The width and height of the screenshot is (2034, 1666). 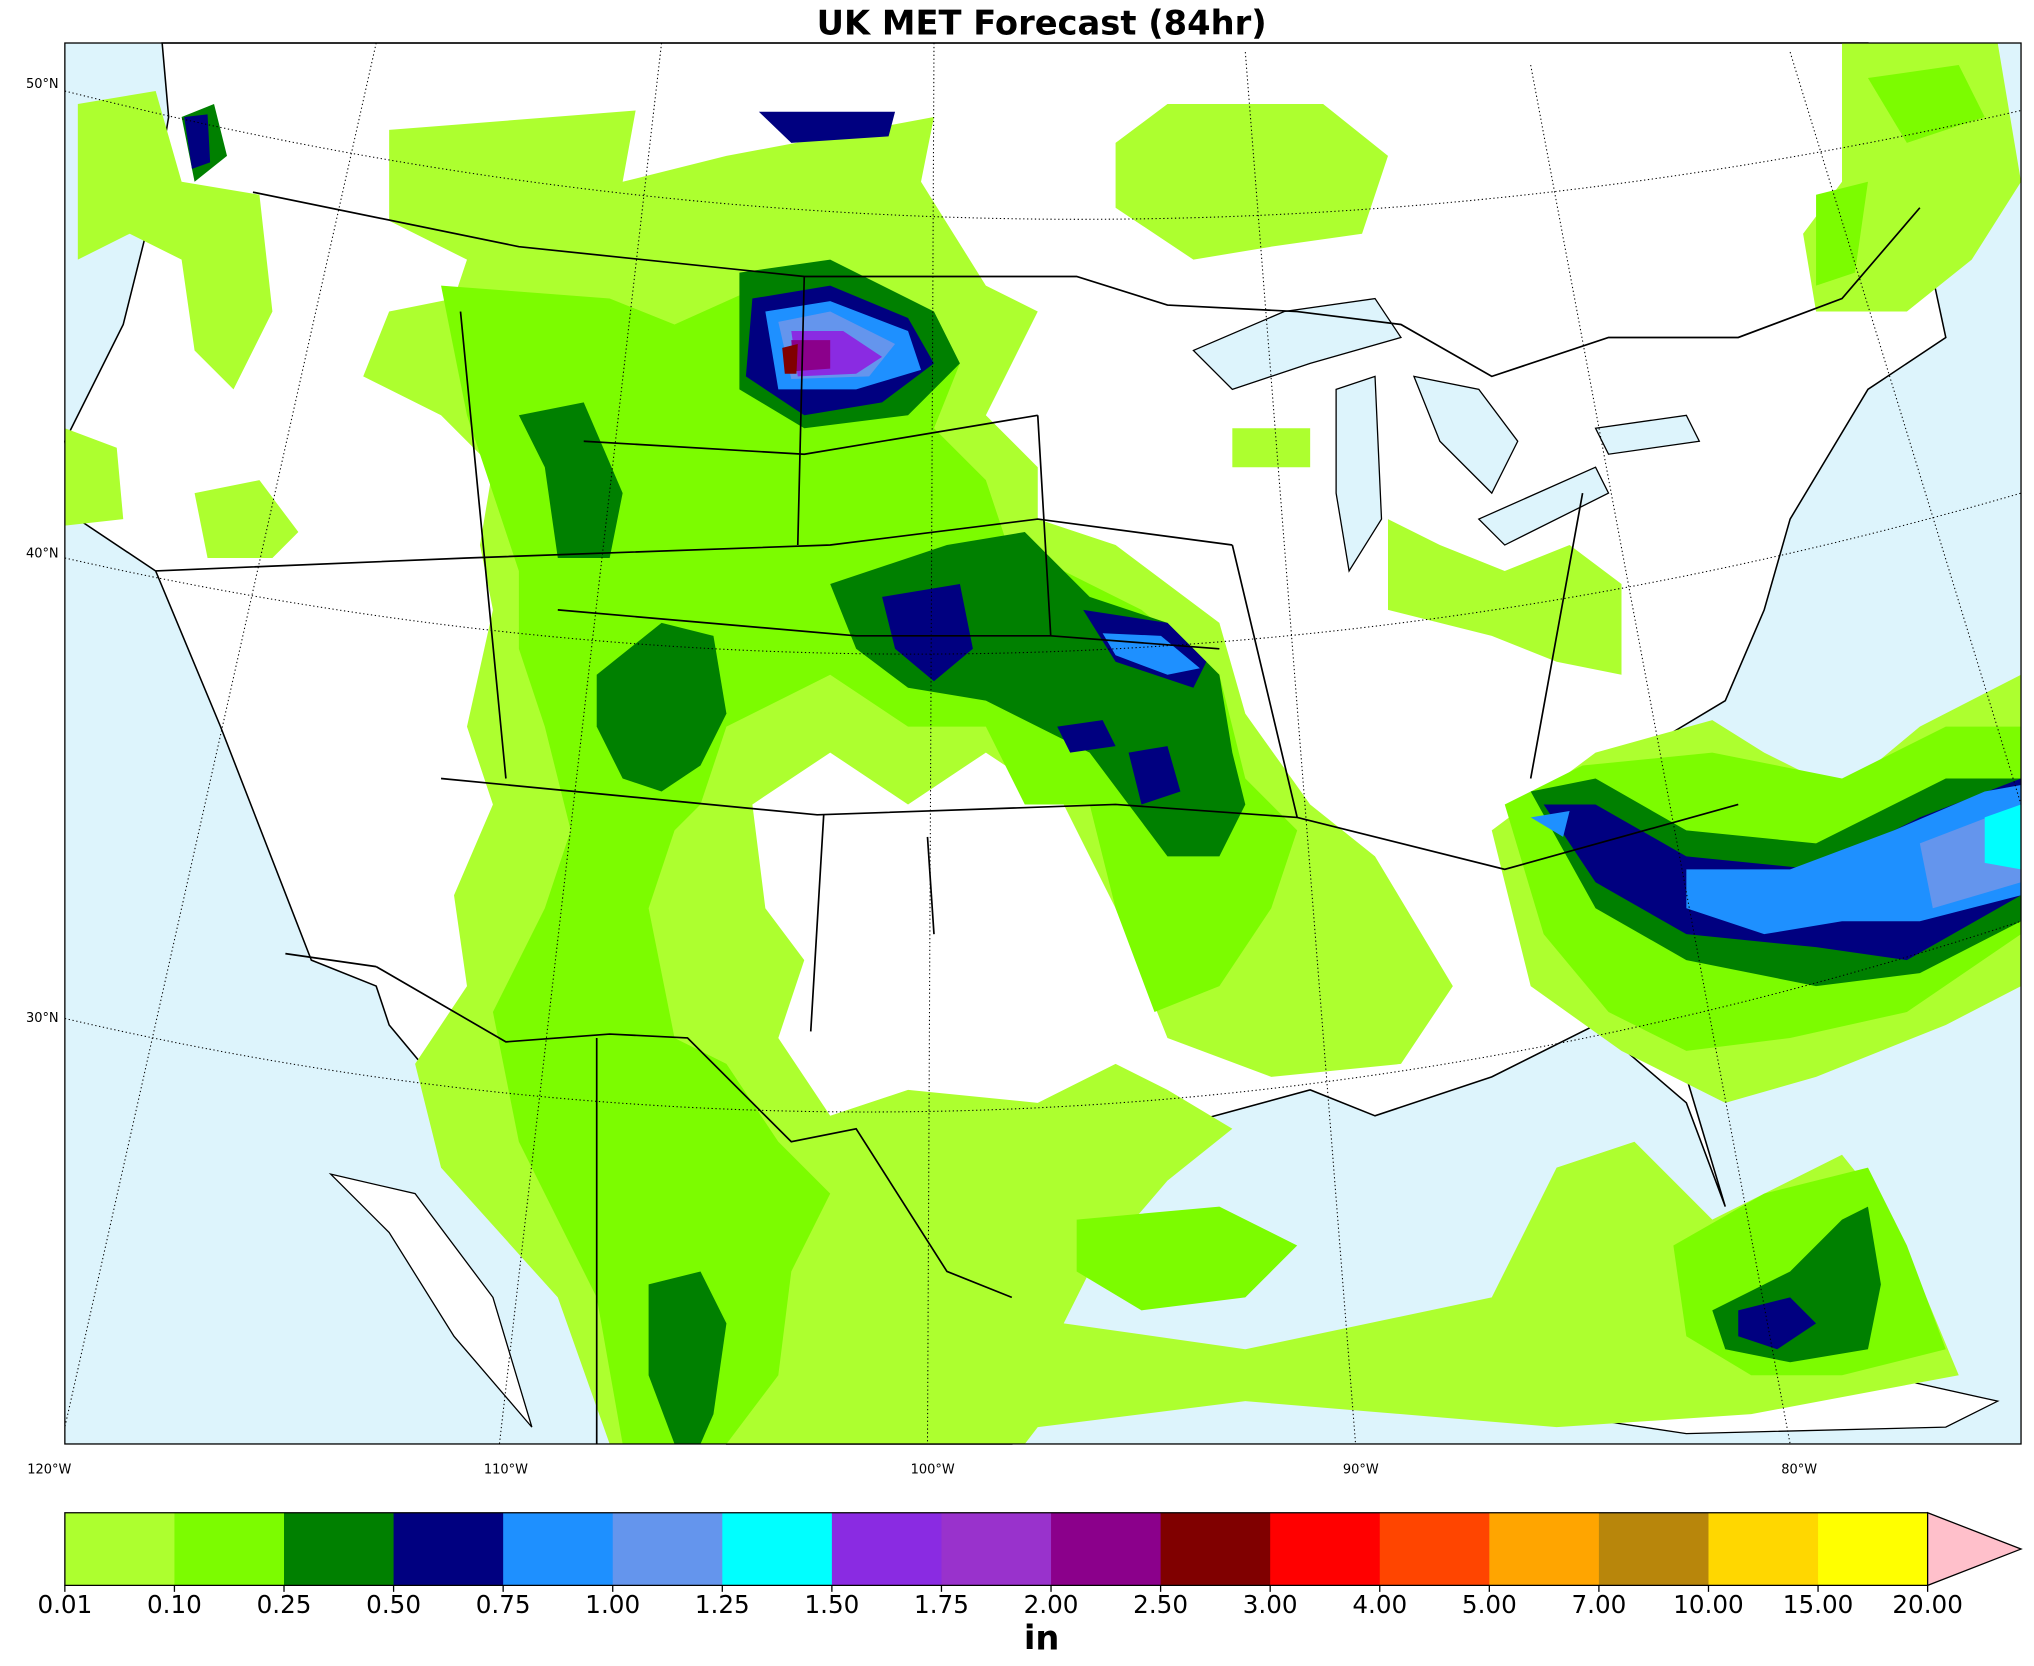 What do you see at coordinates (612, 1604) in the screenshot?
I see `colorbar-label: 1.00` at bounding box center [612, 1604].